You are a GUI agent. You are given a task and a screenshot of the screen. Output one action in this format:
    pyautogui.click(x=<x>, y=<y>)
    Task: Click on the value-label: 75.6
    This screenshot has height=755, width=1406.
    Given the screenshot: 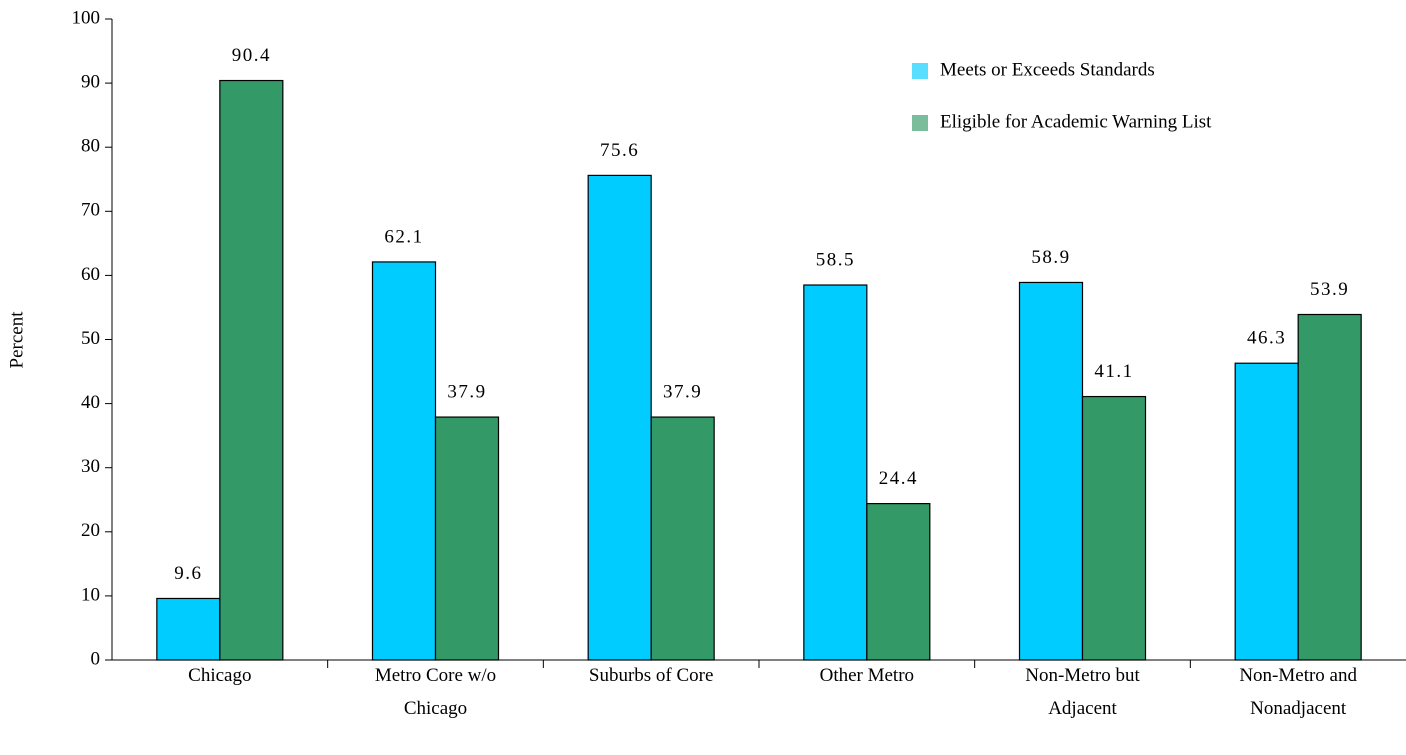 What is the action you would take?
    pyautogui.click(x=619, y=150)
    